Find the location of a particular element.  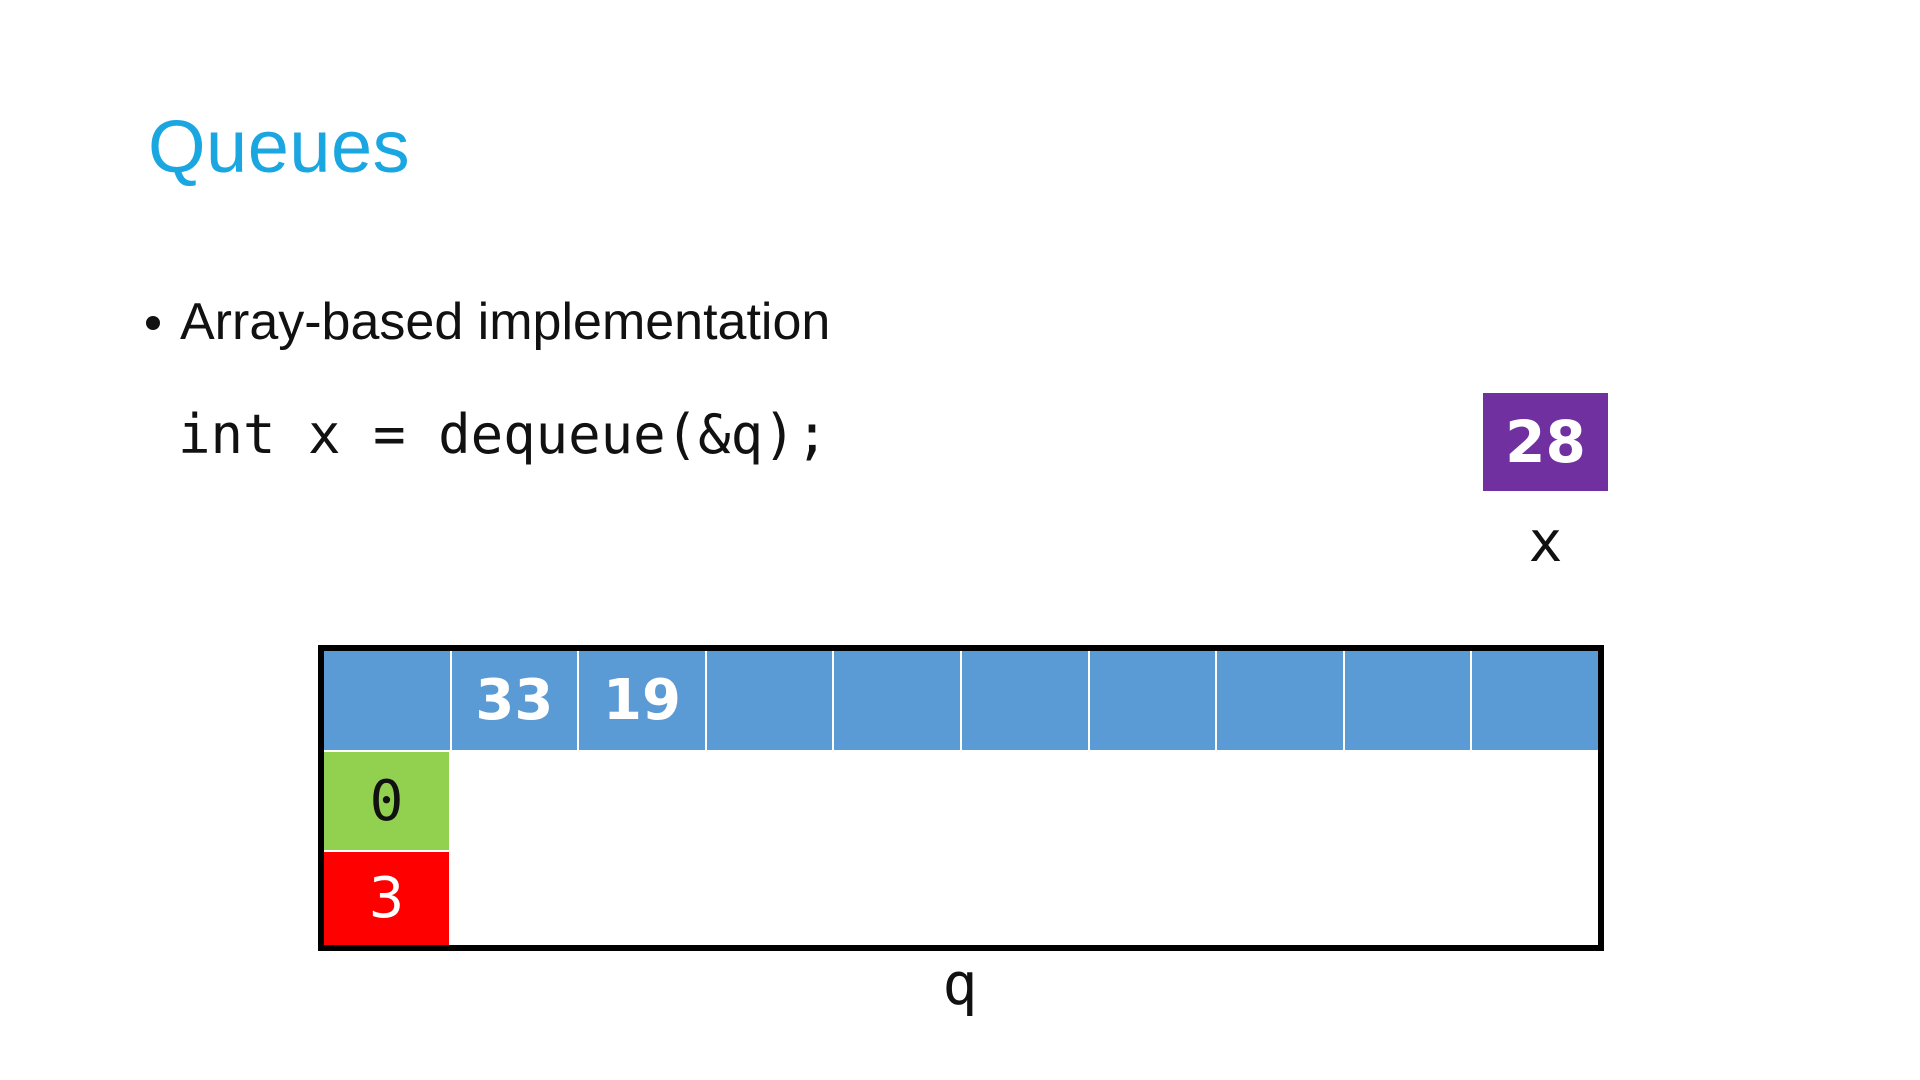

bullet-text: Array-based implementation is located at coordinates (505, 322).